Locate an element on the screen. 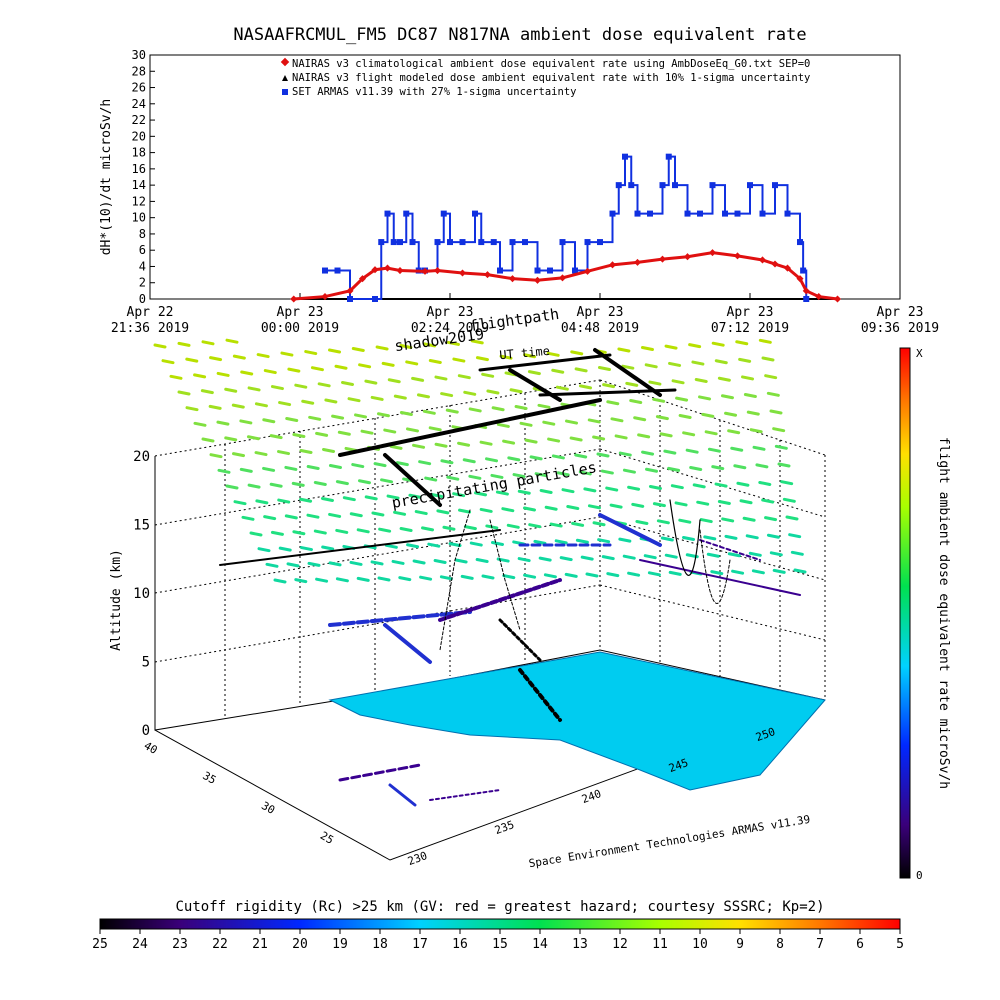  x-tick-time: 09:36 2019 is located at coordinates (900, 328).